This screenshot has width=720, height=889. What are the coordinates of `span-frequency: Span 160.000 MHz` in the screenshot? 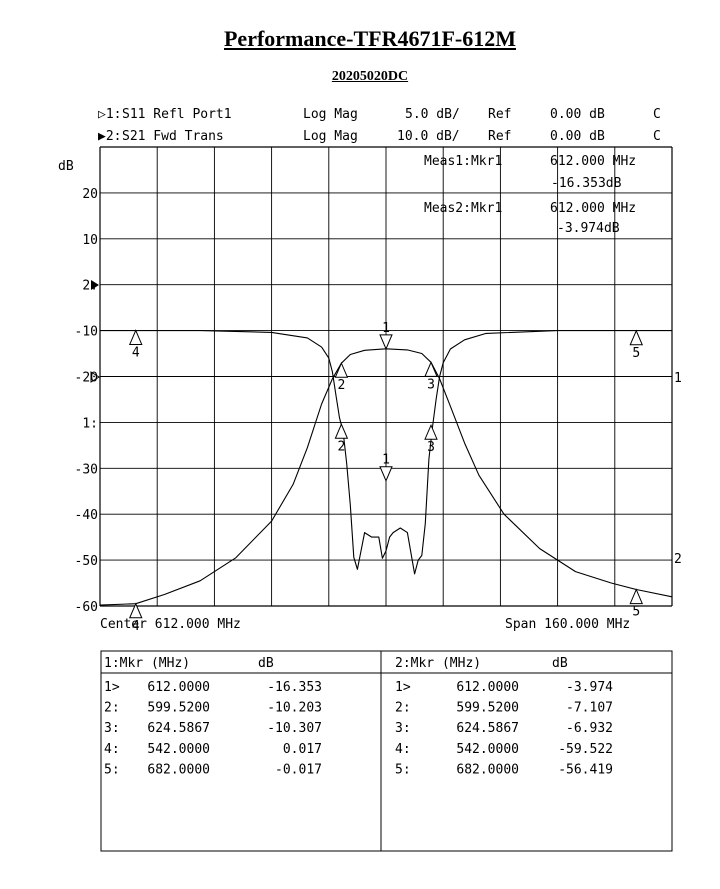 It's located at (567, 624).